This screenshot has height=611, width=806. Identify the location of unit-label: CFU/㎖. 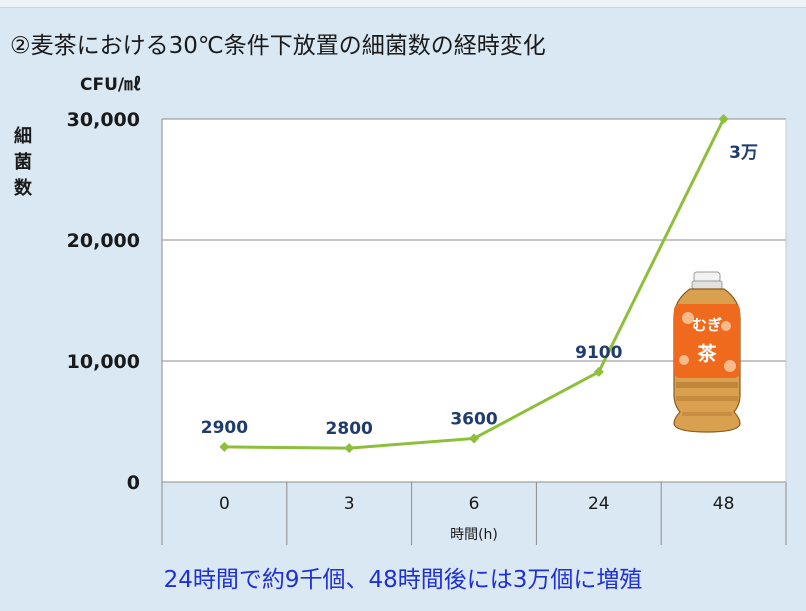
(111, 85).